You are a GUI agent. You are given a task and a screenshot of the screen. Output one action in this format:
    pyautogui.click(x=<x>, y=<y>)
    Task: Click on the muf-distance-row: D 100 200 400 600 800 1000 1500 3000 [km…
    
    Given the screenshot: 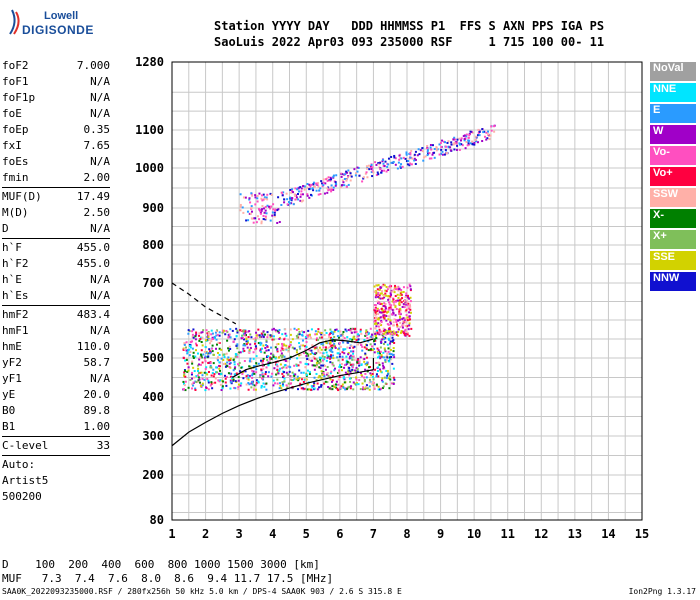 What is the action you would take?
    pyautogui.click(x=161, y=564)
    